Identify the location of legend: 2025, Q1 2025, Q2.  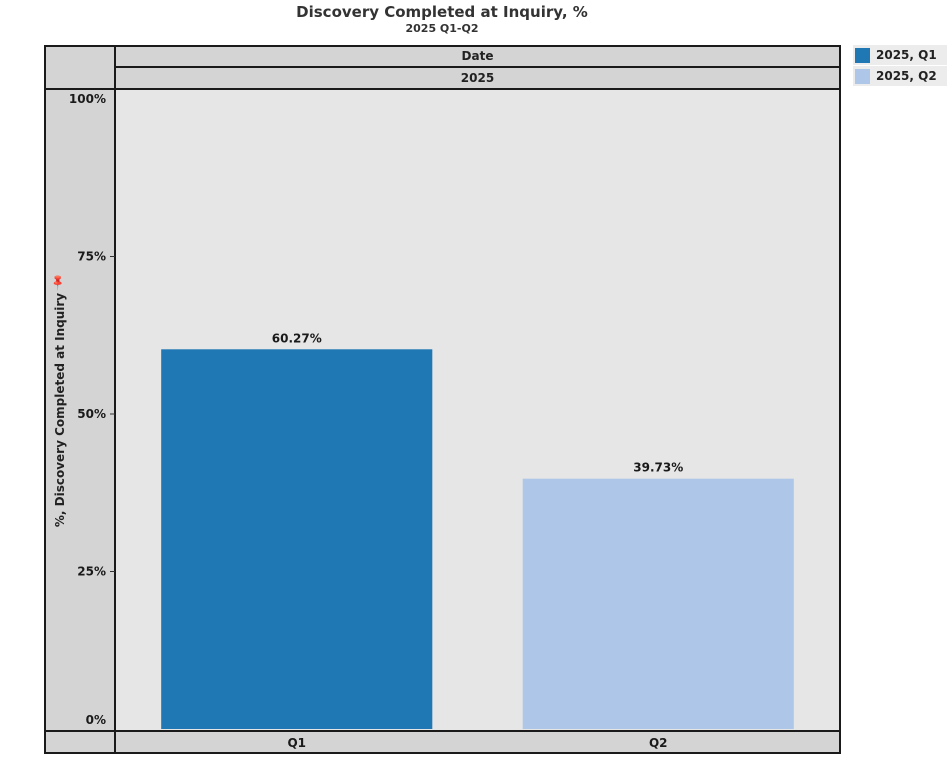
(900, 66).